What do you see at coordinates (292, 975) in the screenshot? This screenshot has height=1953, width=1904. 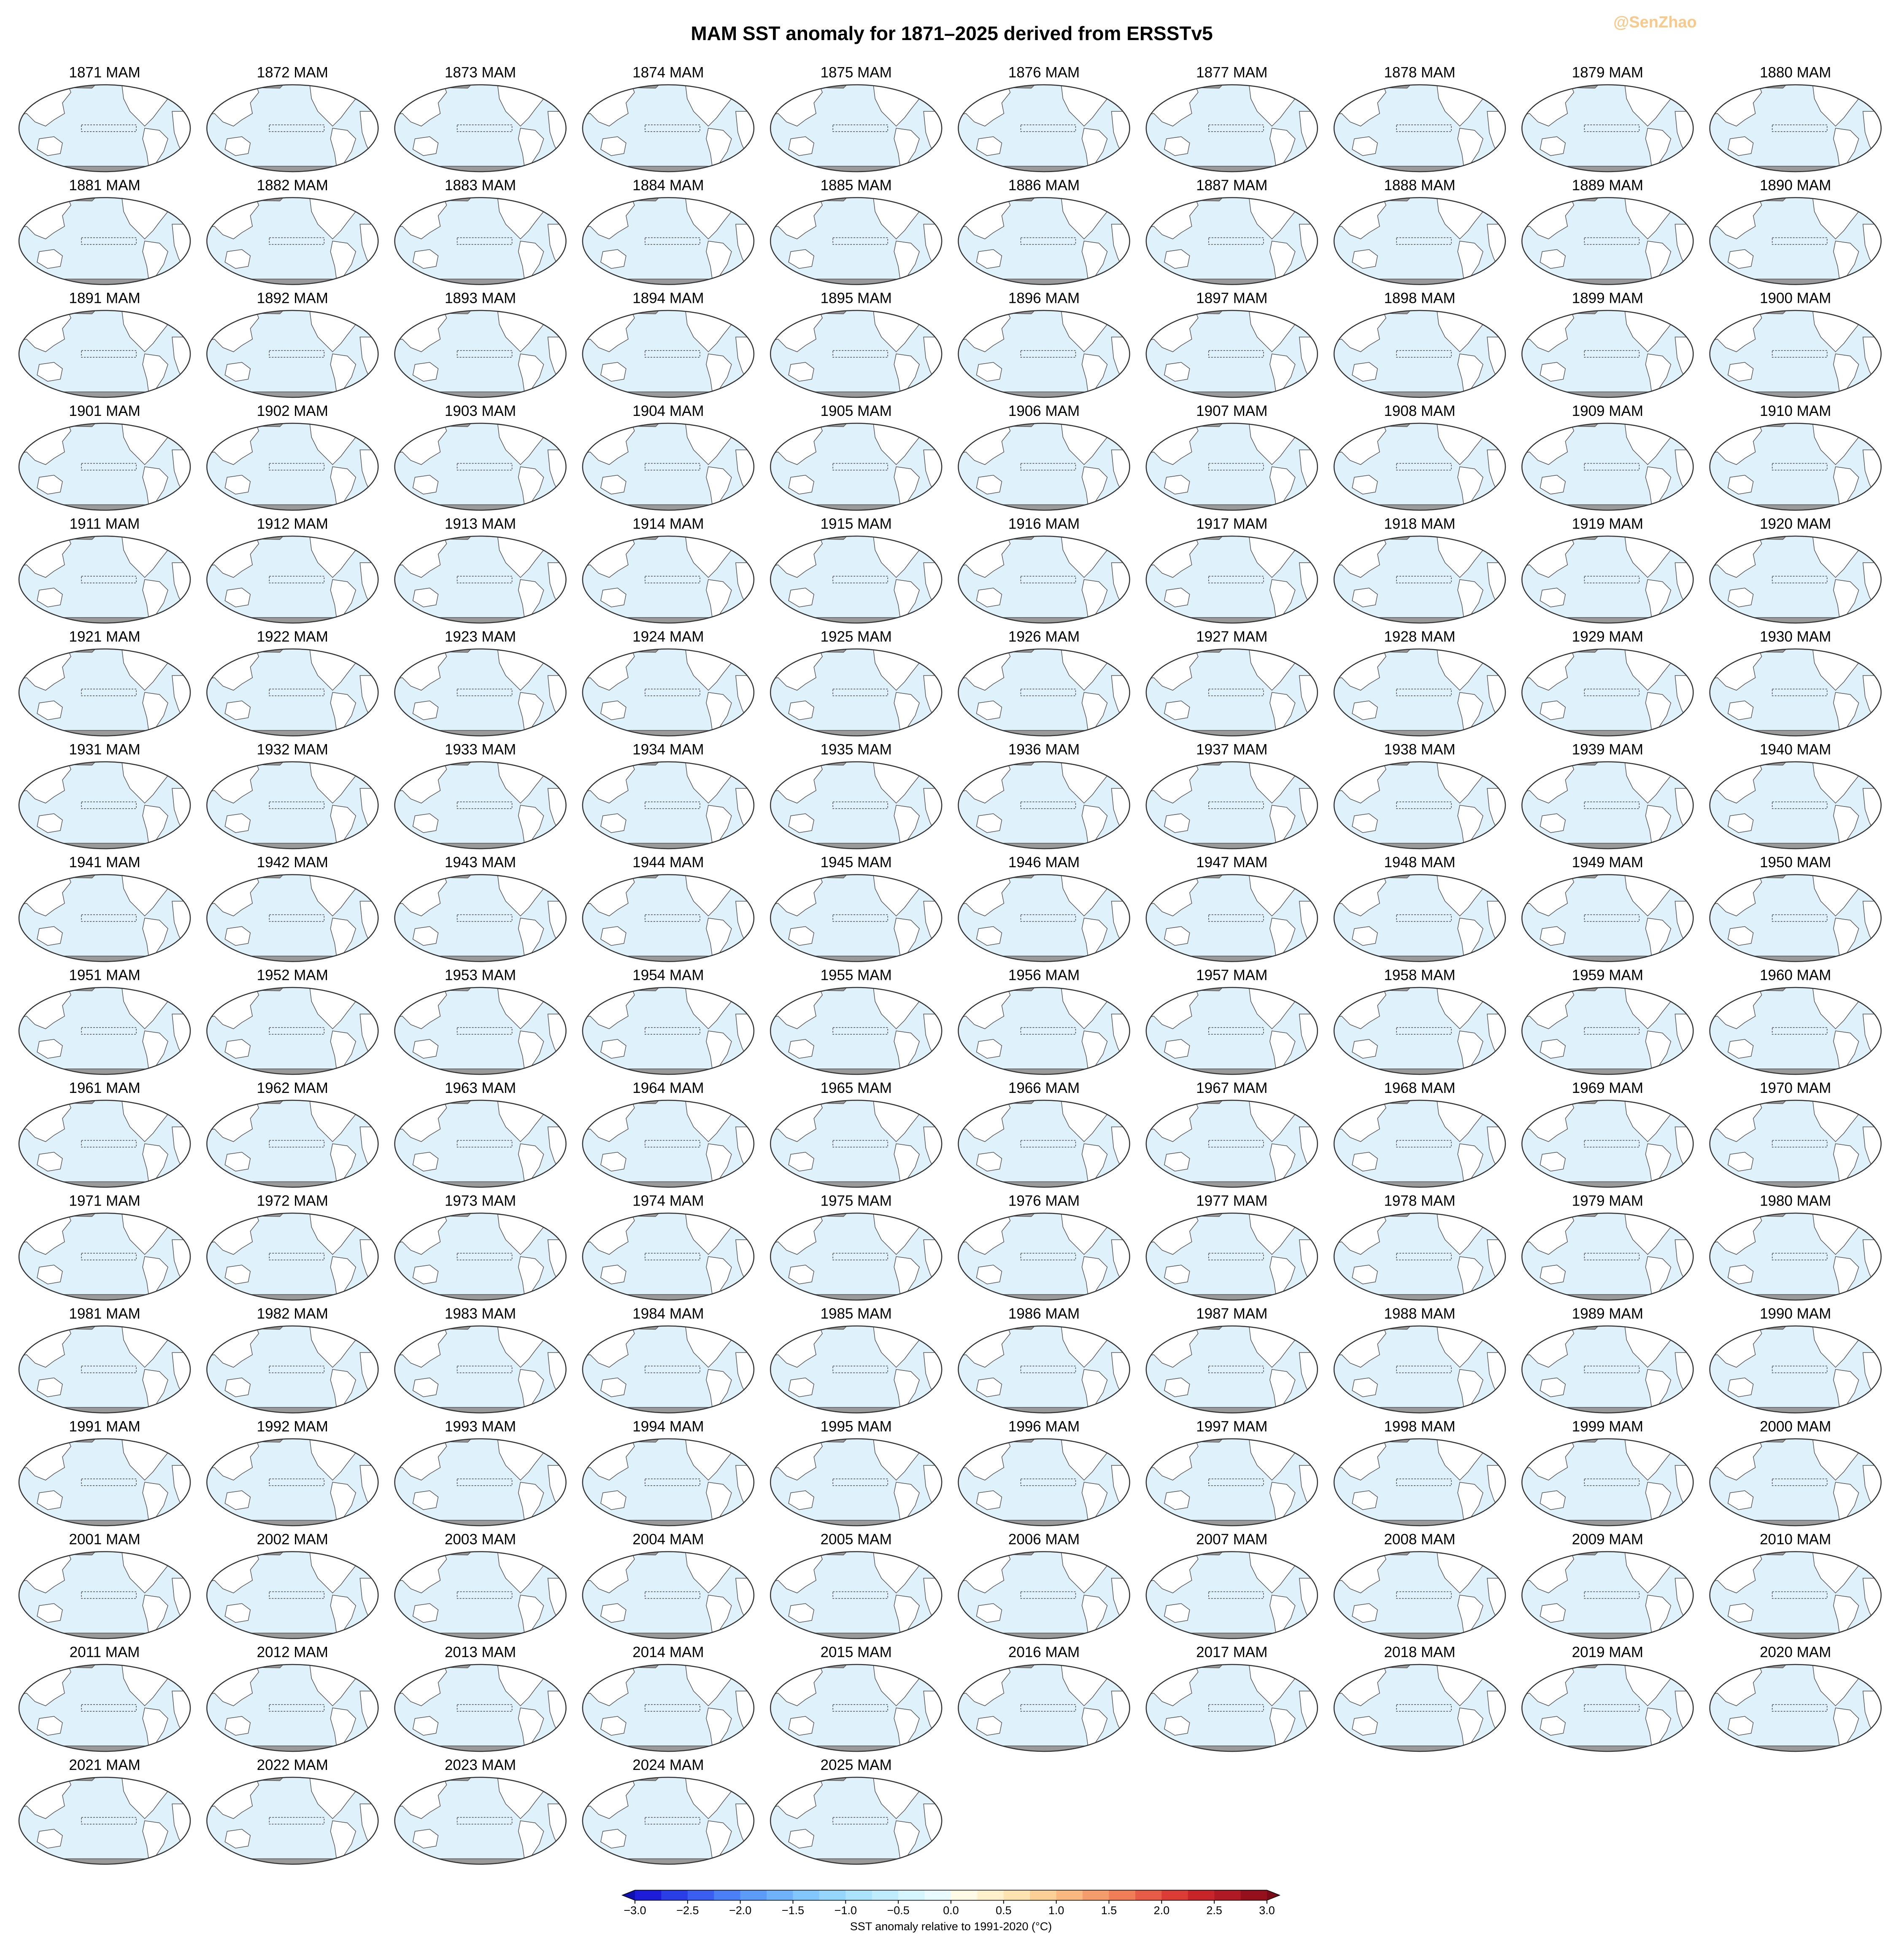 I see `panel-title: 1952 MAM` at bounding box center [292, 975].